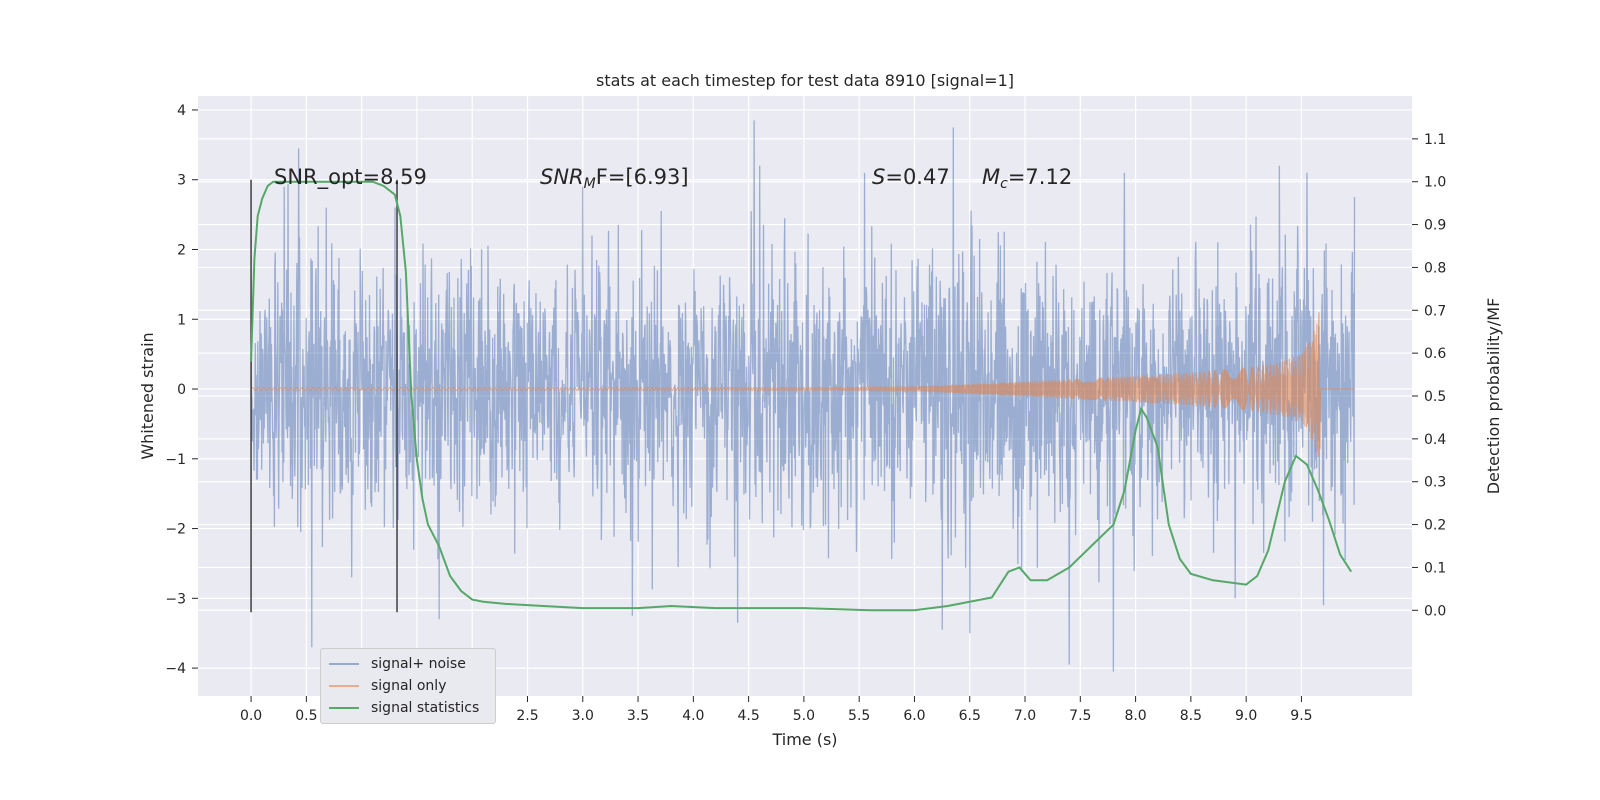 This screenshot has width=1600, height=800. Describe the element at coordinates (991, 177) in the screenshot. I see `mc-label: M` at that location.